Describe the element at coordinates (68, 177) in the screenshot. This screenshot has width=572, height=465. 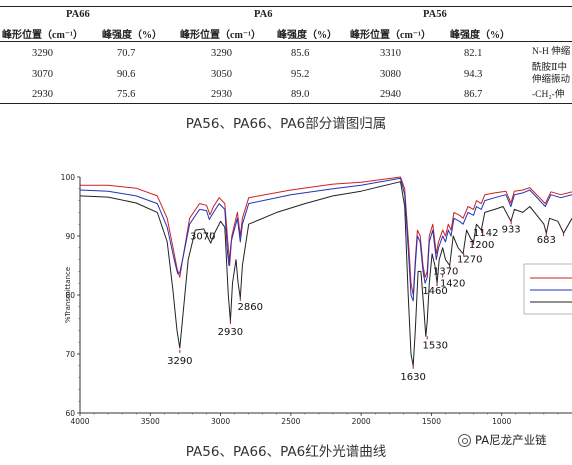
I see `y-tick-label: 100` at that location.